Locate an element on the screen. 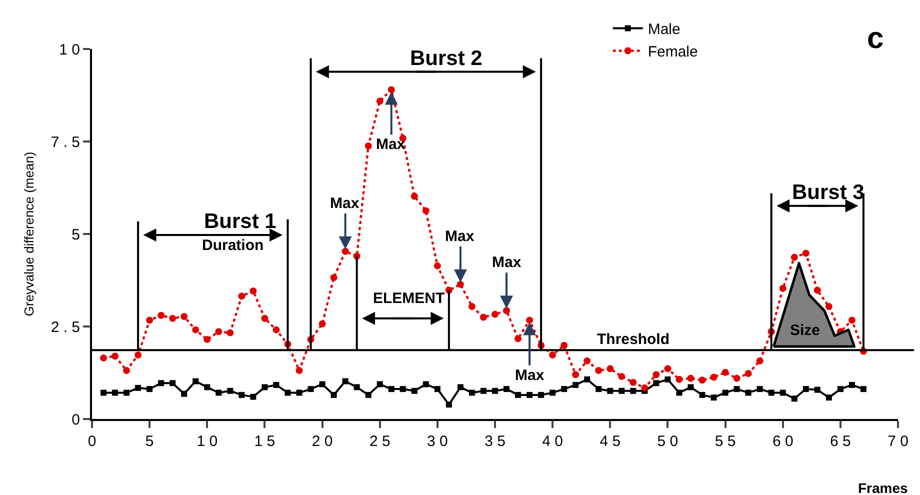 The width and height of the screenshot is (920, 495). y-tick-label: 5 is located at coordinates (76, 235).